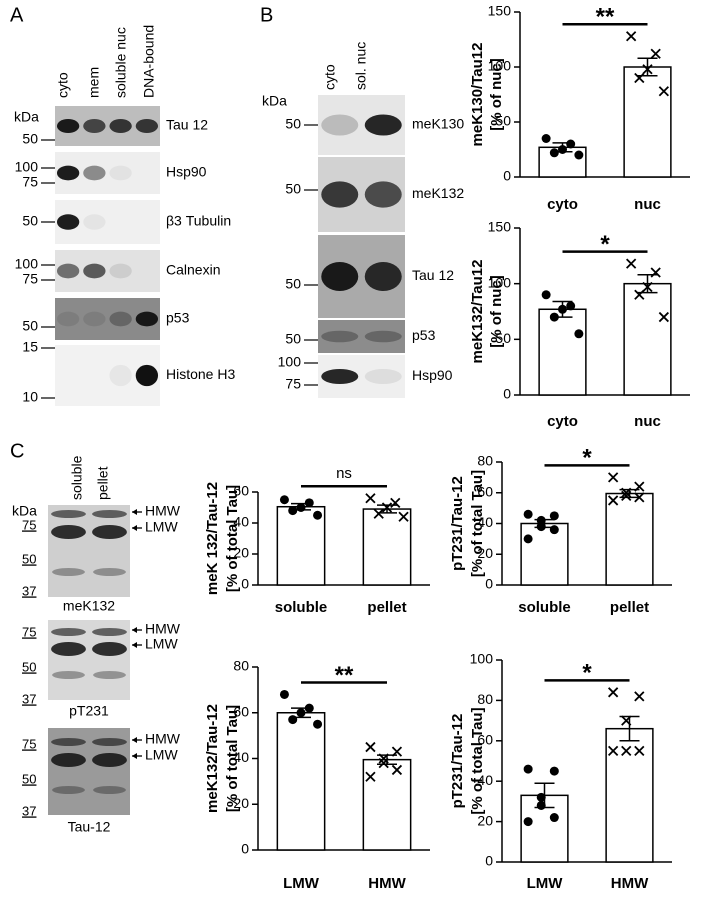 The width and height of the screenshot is (709, 900). Describe the element at coordinates (496, 94) in the screenshot. I see `y-axis-label: [% of nuc]` at that location.